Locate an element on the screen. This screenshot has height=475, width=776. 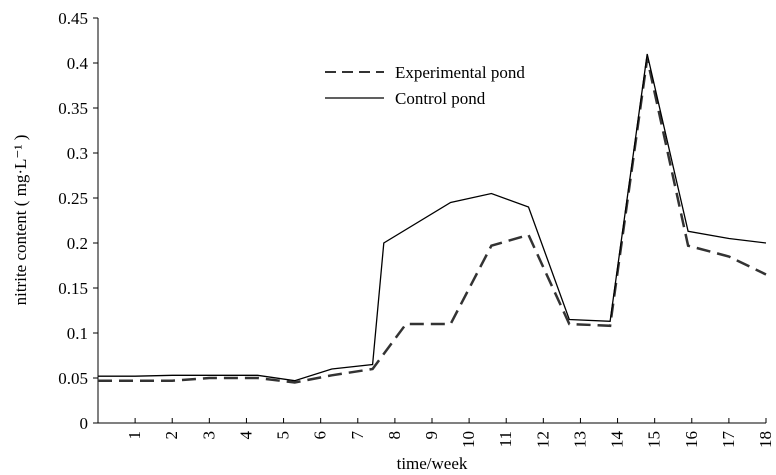
y-tick-label: 0.35 is located at coordinates (73, 108).